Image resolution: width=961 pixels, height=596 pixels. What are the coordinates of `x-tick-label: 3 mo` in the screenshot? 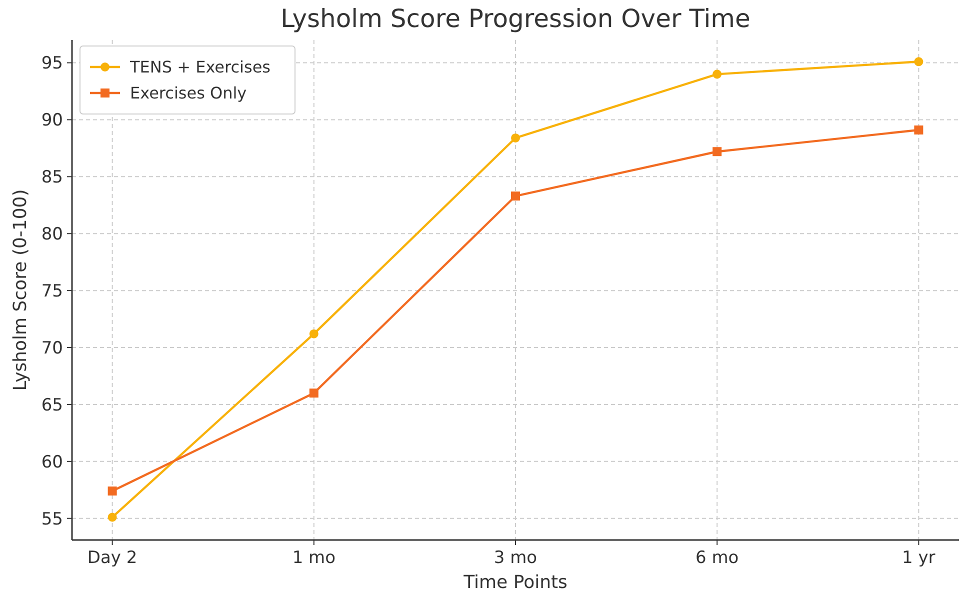 It's located at (516, 558).